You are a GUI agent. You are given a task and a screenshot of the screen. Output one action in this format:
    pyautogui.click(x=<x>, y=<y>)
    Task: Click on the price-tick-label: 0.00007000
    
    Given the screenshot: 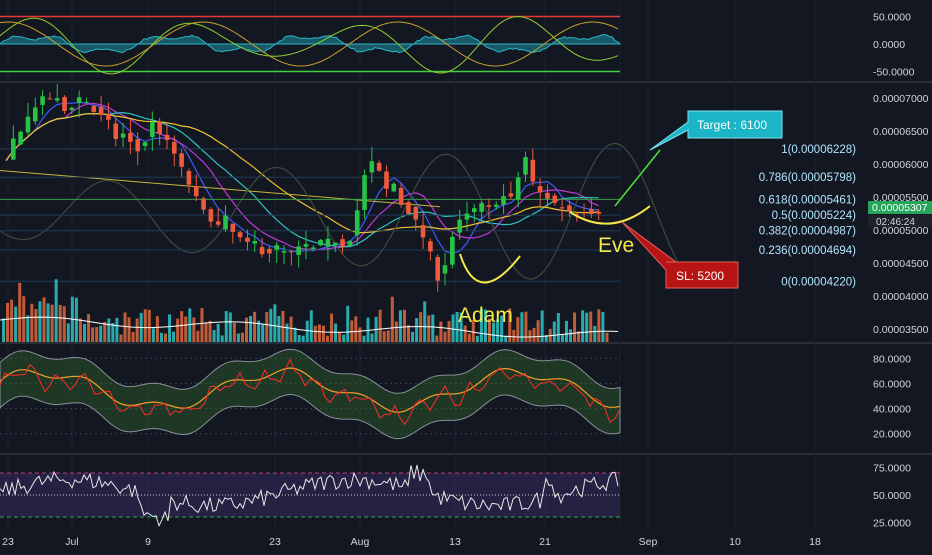 What is the action you would take?
    pyautogui.click(x=901, y=99)
    